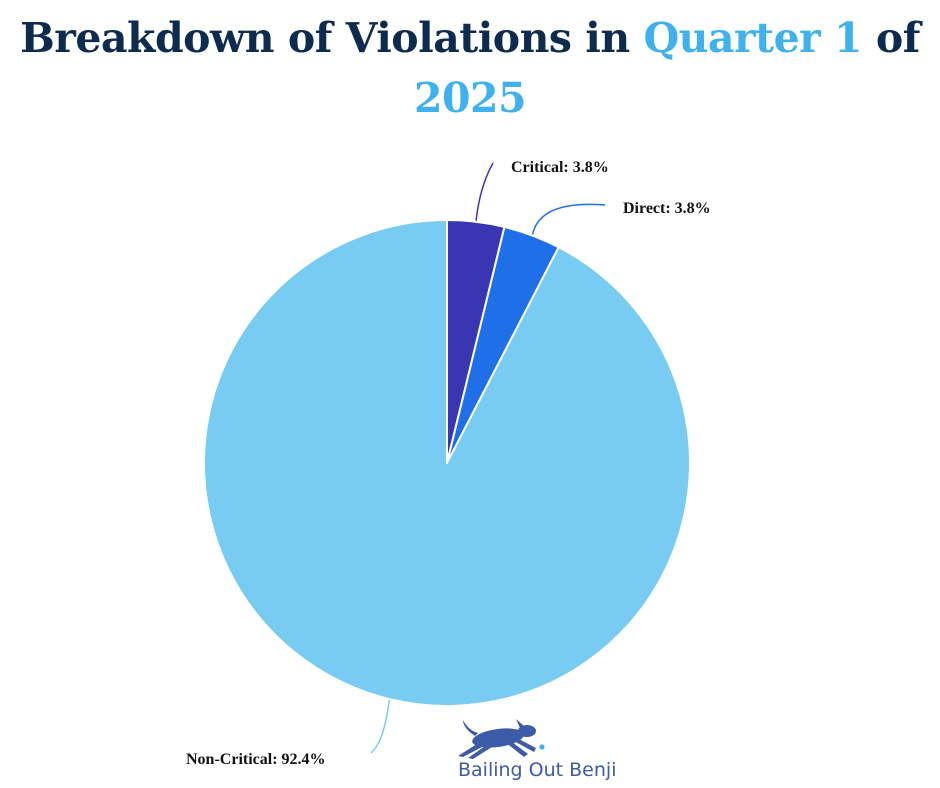 The image size is (940, 788). What do you see at coordinates (484, 191) in the screenshot?
I see `leader-critical` at bounding box center [484, 191].